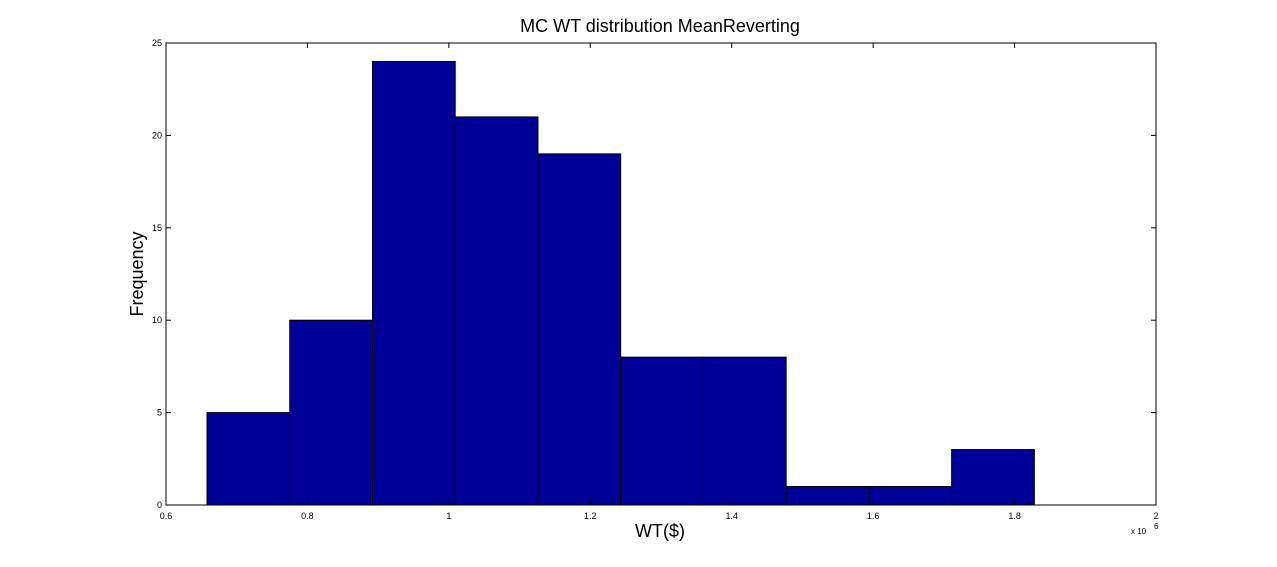  I want to click on x-multiplier-label: x 10, so click(1139, 531).